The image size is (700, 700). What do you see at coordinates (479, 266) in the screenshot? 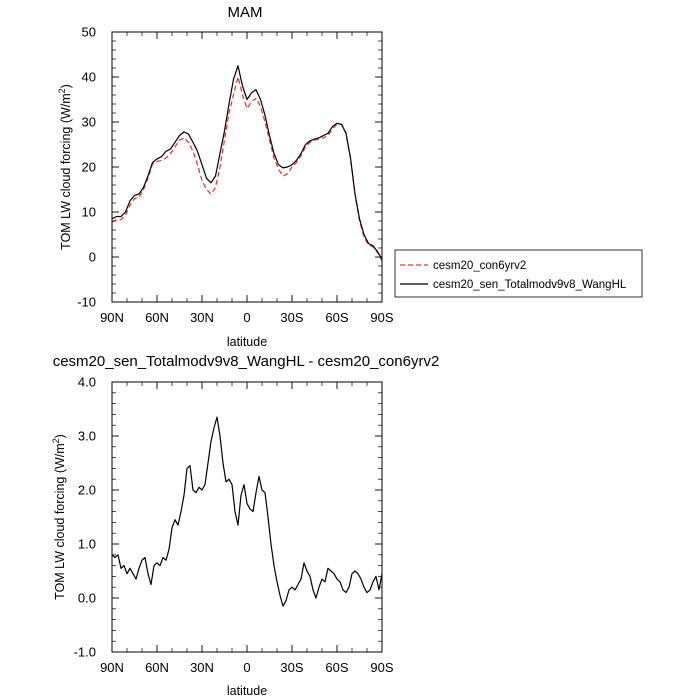
I see `legend-label-con6yrv2: cesm20_con6yrv2` at bounding box center [479, 266].